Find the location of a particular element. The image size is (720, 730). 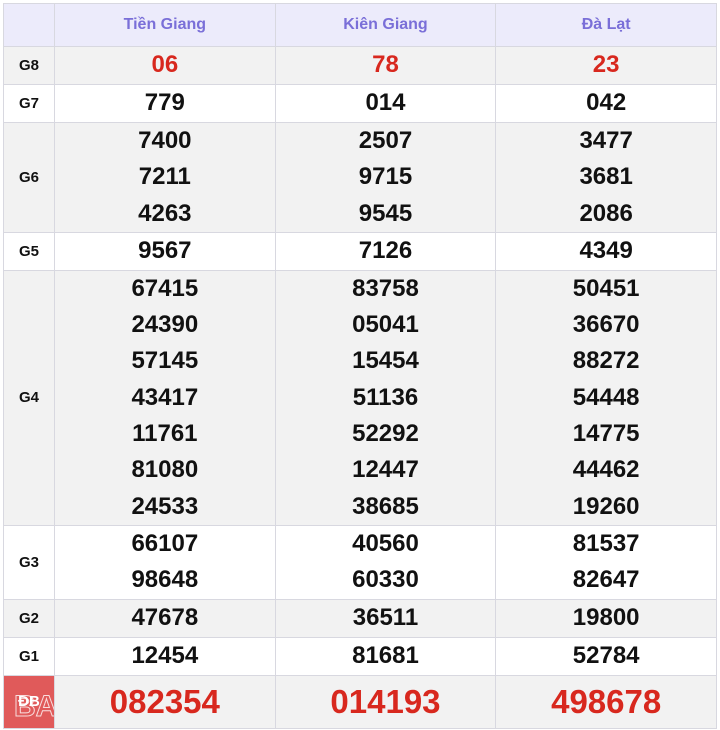

result-number: 779 is located at coordinates (164, 103).